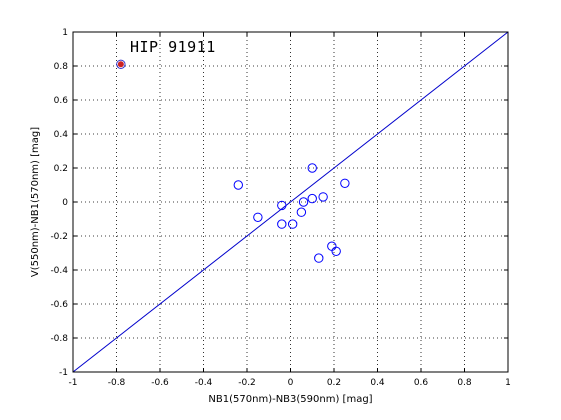 Image resolution: width=561 pixels, height=420 pixels. I want to click on highlighted-point-ring, so click(121, 64).